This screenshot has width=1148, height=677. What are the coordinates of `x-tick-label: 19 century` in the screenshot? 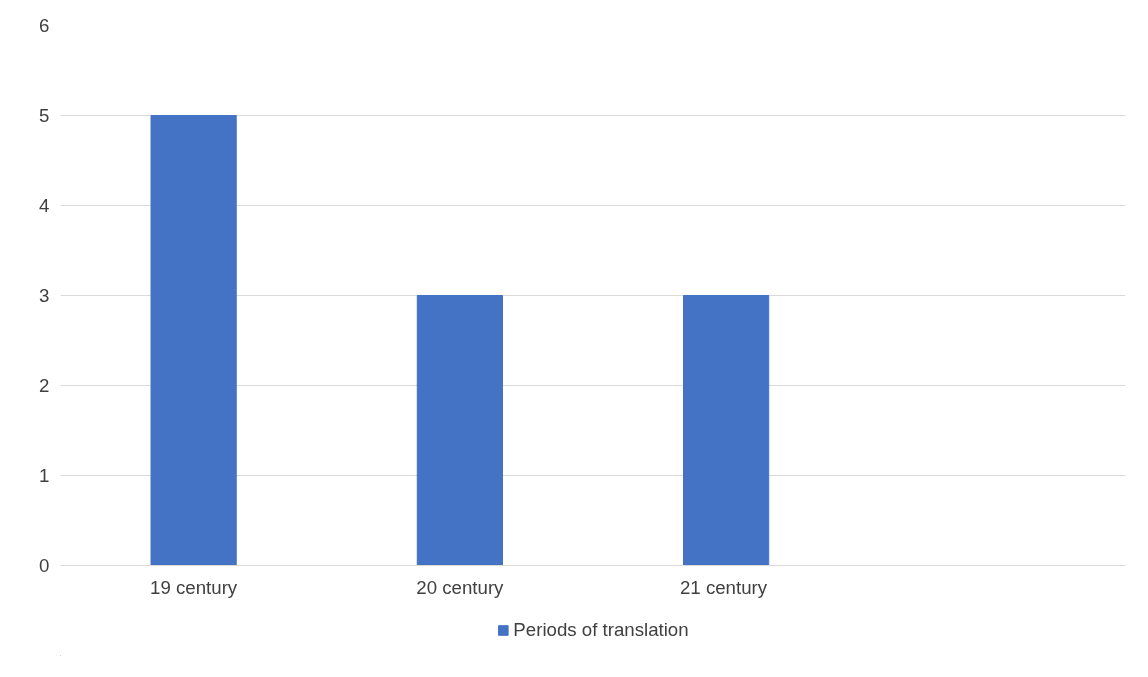 It's located at (194, 587).